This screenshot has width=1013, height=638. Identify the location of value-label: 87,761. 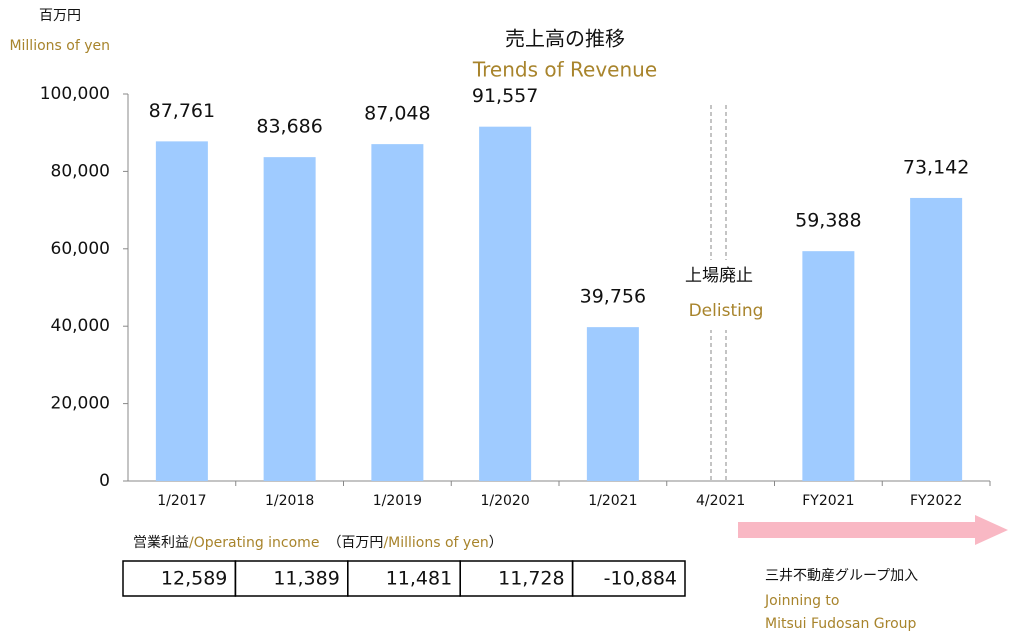
(182, 111).